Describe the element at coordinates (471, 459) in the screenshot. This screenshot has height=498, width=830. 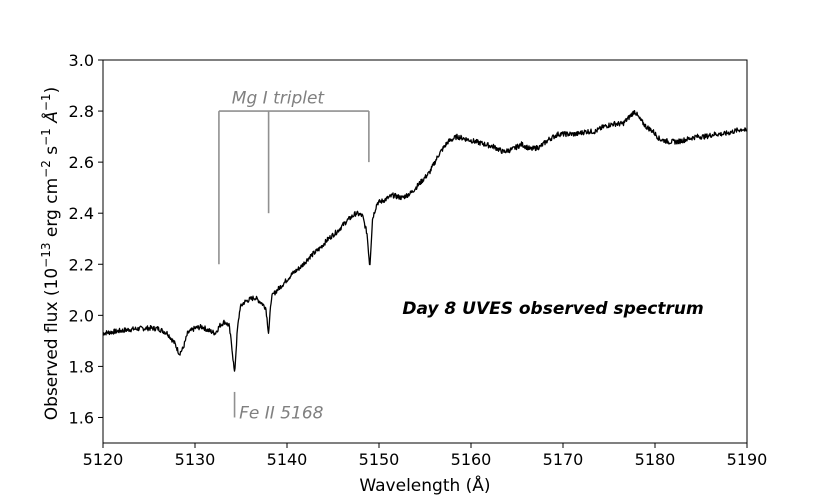
I see `x-tick-label: 5160` at that location.